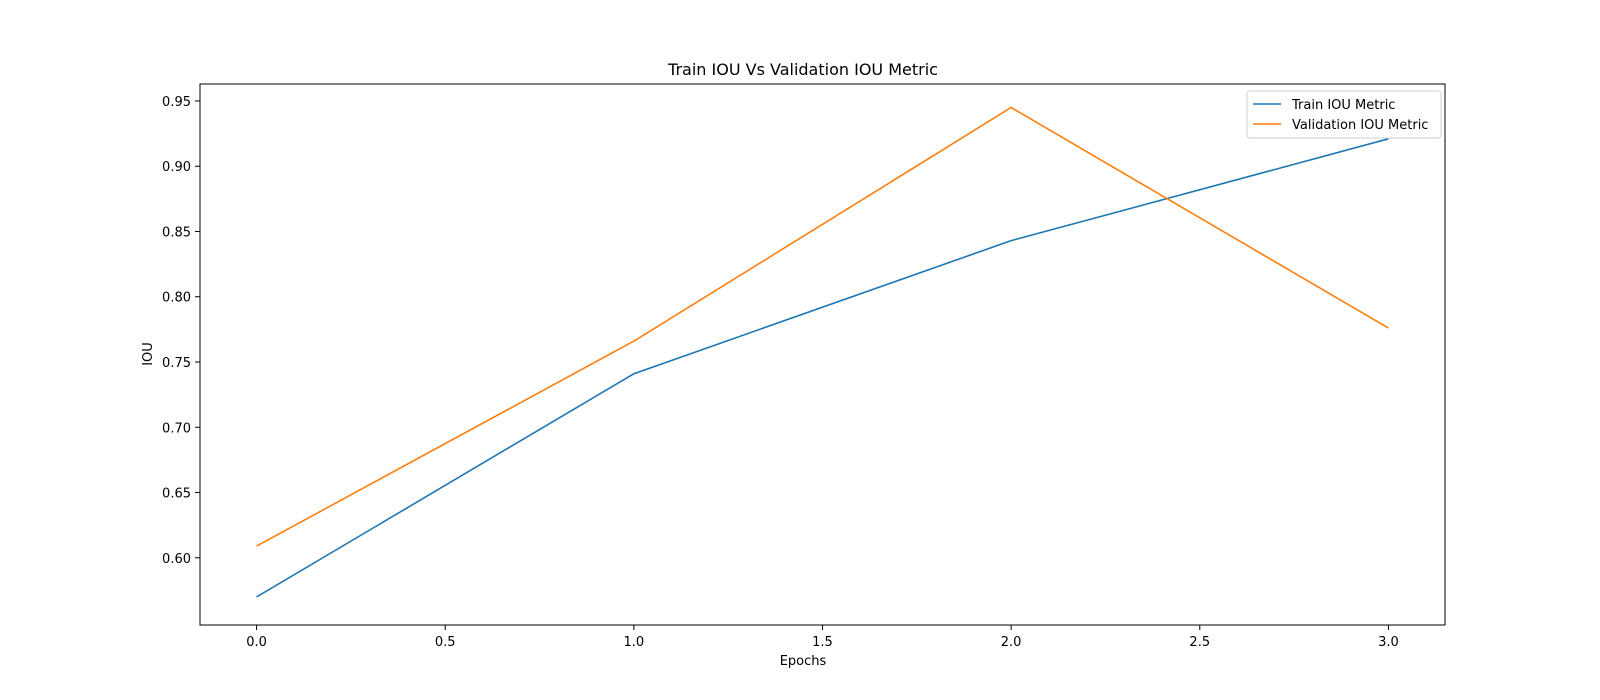  Describe the element at coordinates (176, 559) in the screenshot. I see `y-tick-label: 0.60` at that location.